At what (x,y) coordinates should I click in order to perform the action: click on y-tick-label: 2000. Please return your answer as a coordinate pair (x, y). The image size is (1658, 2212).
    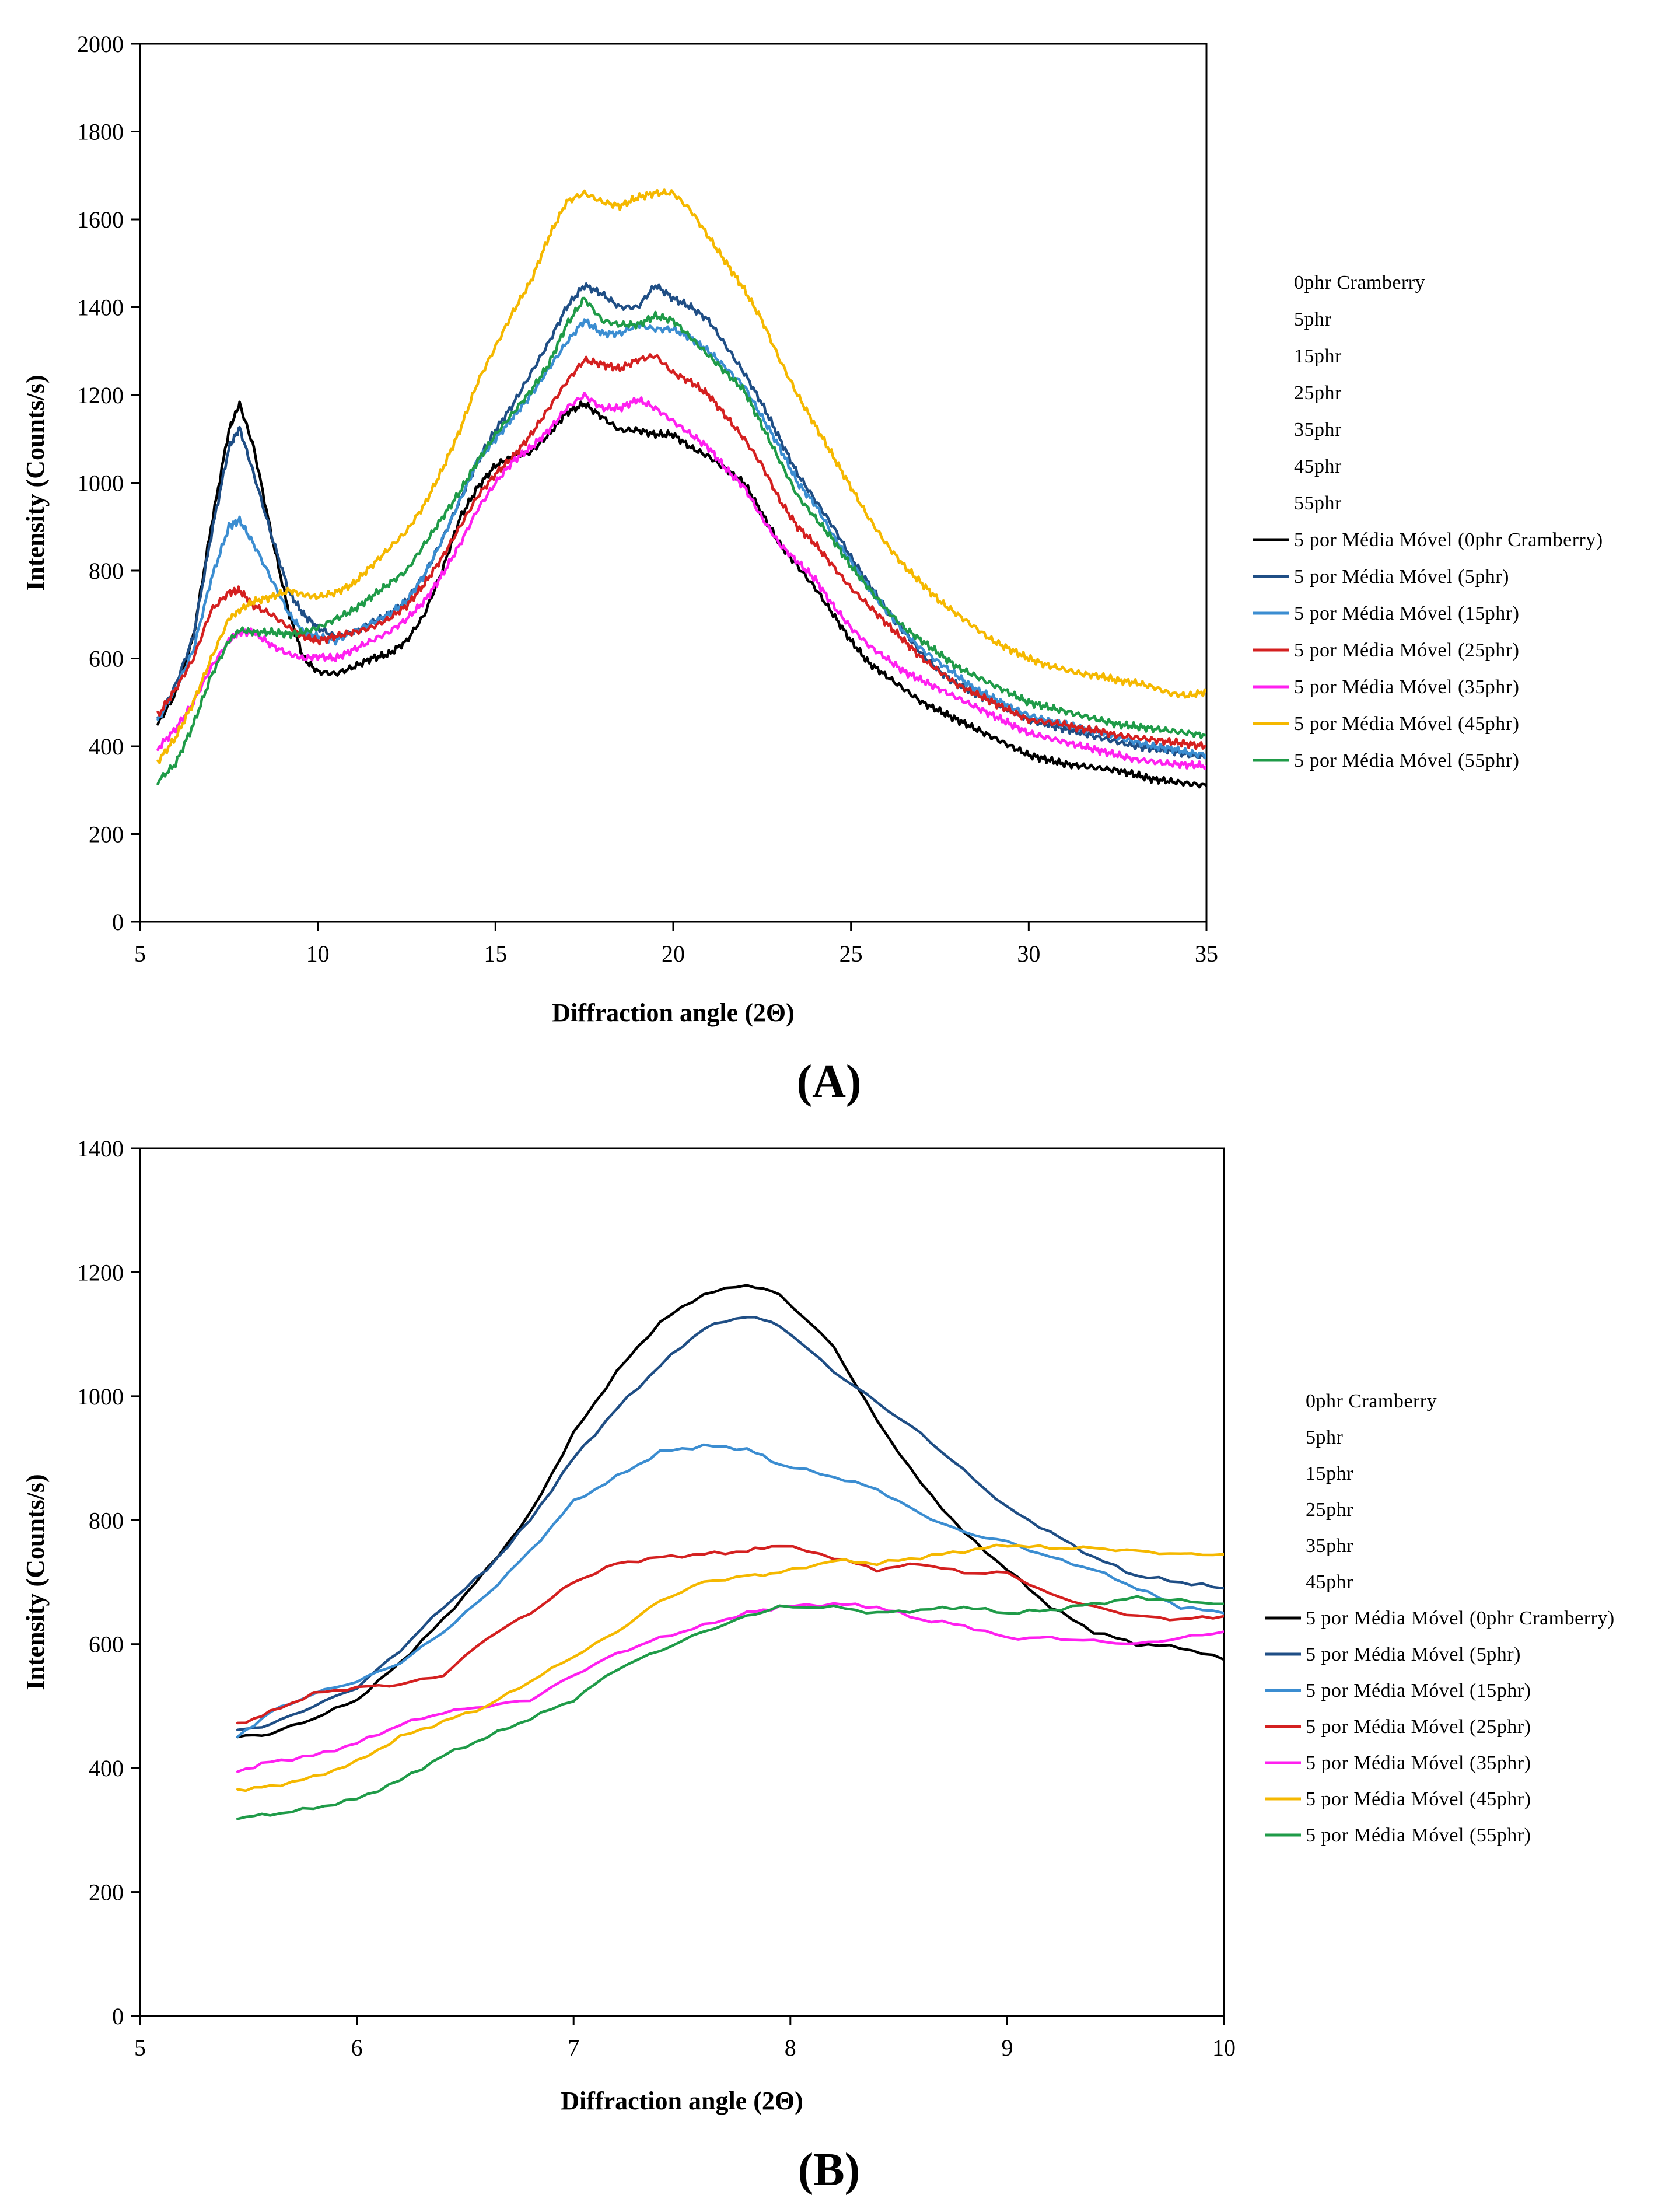
    Looking at the image, I should click on (100, 44).